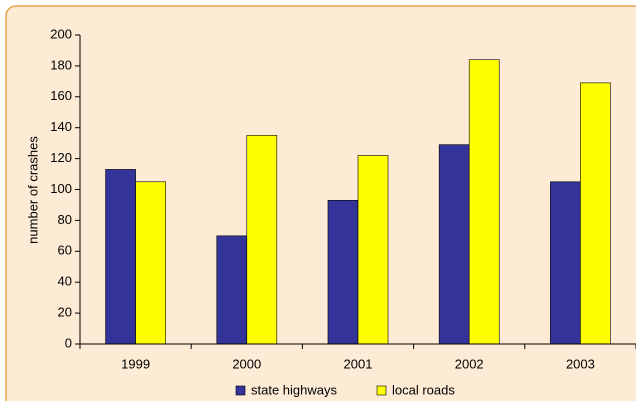  Describe the element at coordinates (294, 389) in the screenshot. I see `legend-label: state highways` at that location.